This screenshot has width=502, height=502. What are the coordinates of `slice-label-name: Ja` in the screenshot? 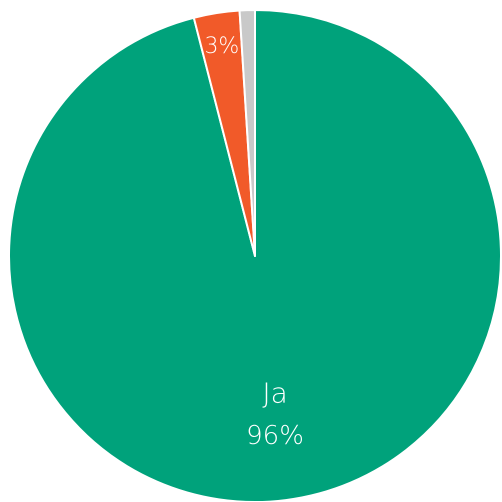 It's located at (274, 393).